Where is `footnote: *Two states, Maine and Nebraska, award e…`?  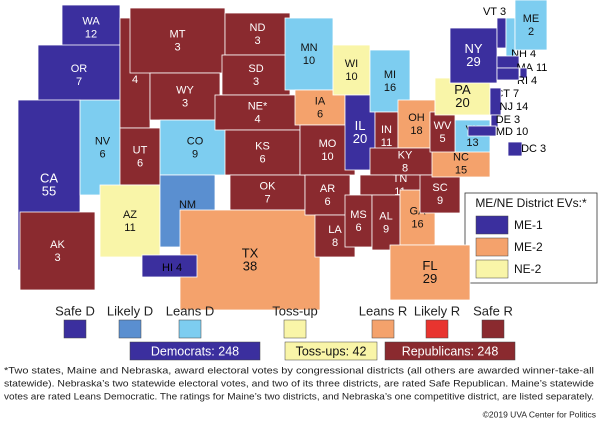 footnote: *Two states, Maine and Nebraska, award e… is located at coordinates (299, 371).